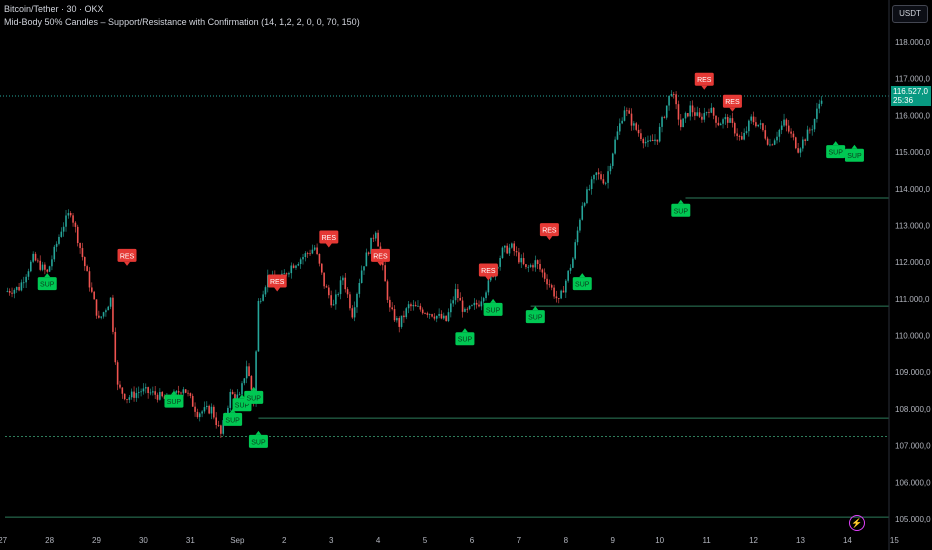 Image resolution: width=932 pixels, height=550 pixels. I want to click on symbol-title: Bitcoin/Tether · 30 · OKX, so click(54, 9).